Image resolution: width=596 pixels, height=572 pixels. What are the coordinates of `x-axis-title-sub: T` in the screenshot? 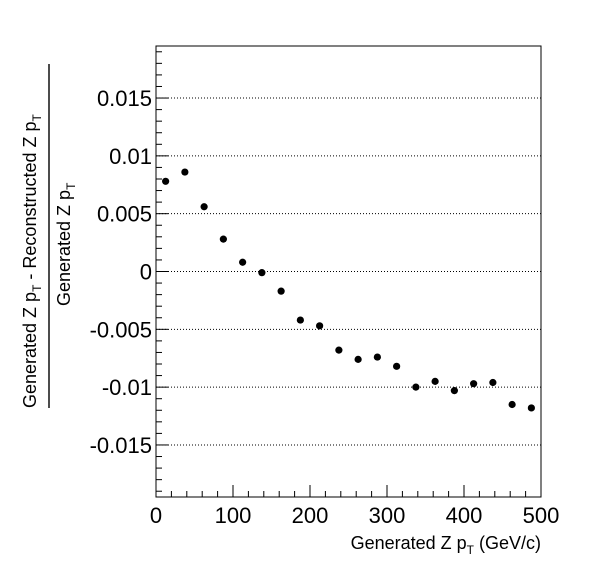 It's located at (471, 550).